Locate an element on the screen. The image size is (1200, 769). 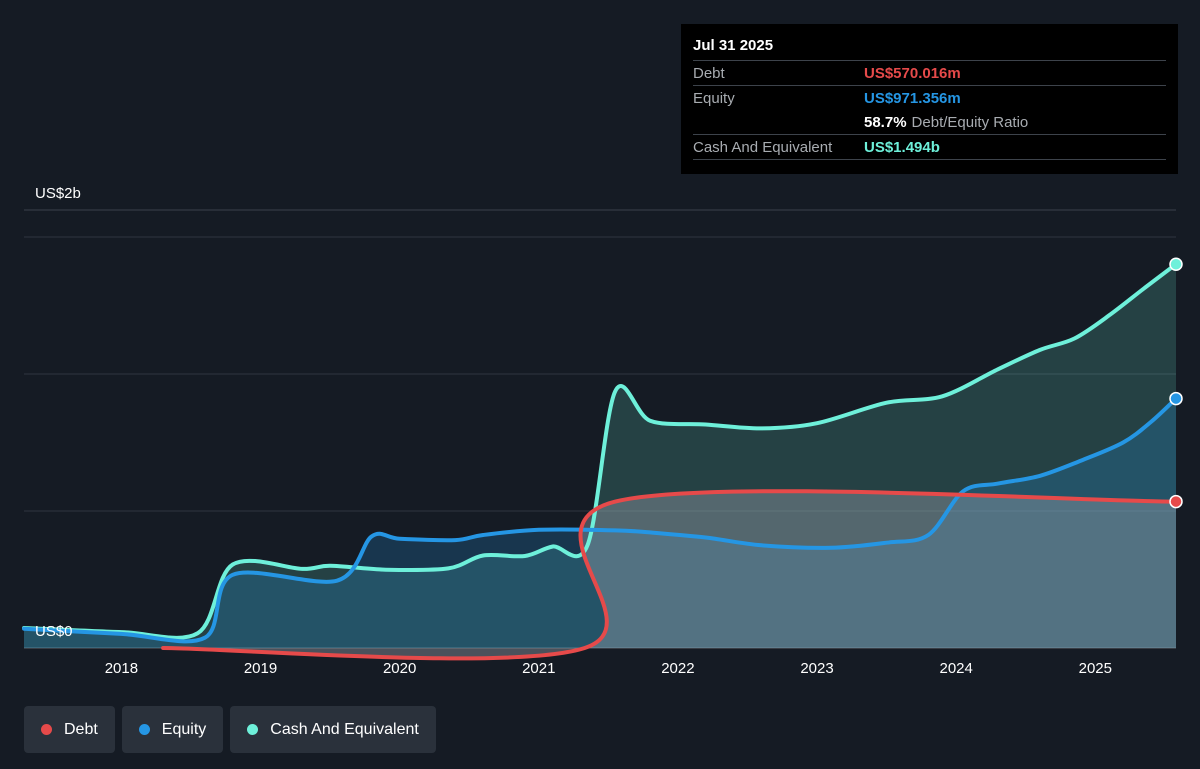
series-end-markers is located at coordinates (1176, 383).